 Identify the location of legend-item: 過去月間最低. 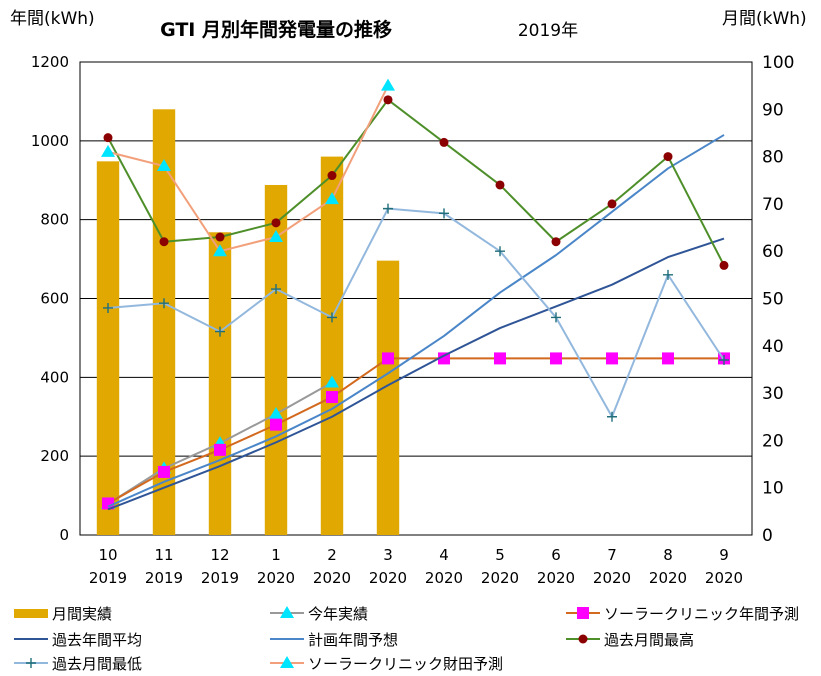
(78, 664).